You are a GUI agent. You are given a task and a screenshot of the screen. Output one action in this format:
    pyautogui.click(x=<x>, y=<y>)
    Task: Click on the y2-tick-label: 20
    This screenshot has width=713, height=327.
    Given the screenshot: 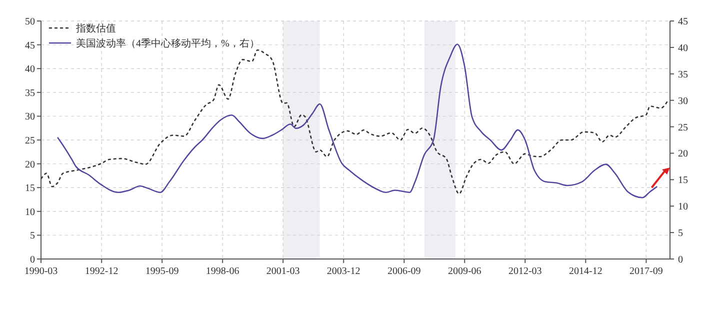 What is the action you would take?
    pyautogui.click(x=683, y=154)
    